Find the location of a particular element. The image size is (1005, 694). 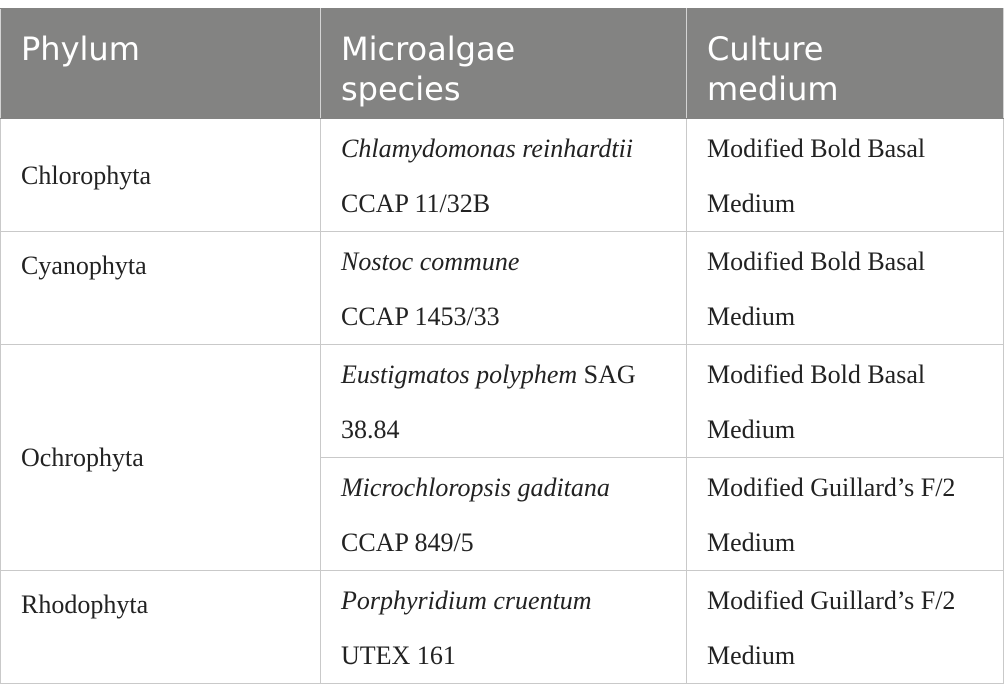

phylum-cell: Rhodophyta is located at coordinates (160, 627).